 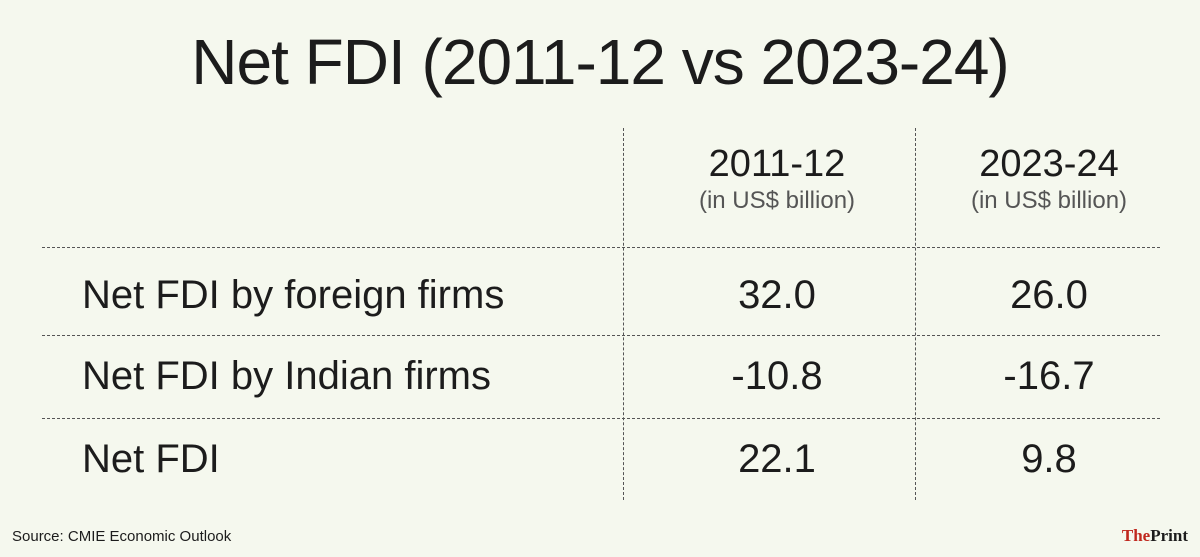 I want to click on chart-title: Net FDI (2011-12 vs 2023-24), so click(x=600, y=62).